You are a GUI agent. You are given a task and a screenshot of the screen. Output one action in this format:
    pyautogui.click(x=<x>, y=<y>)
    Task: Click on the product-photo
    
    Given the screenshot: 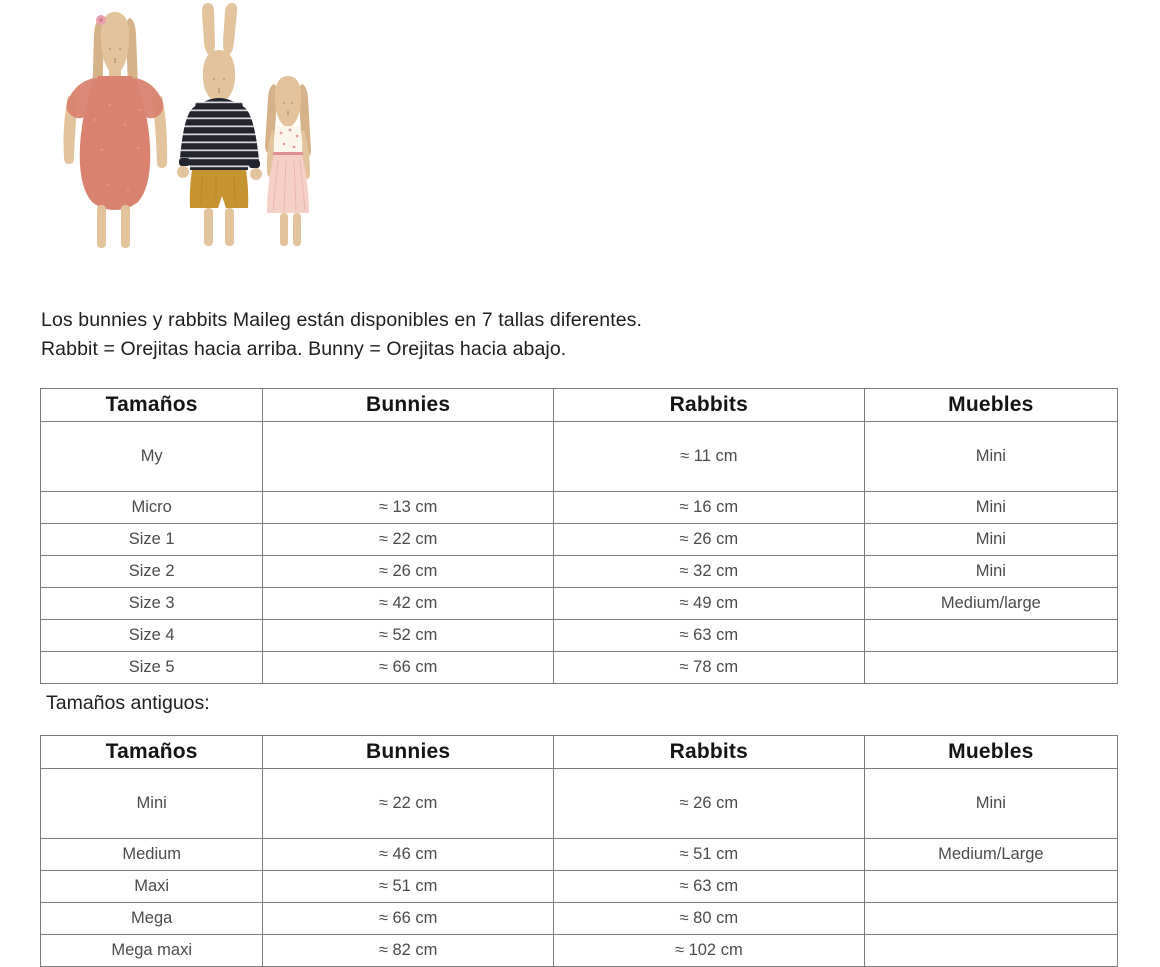 What is the action you would take?
    pyautogui.click(x=205, y=126)
    